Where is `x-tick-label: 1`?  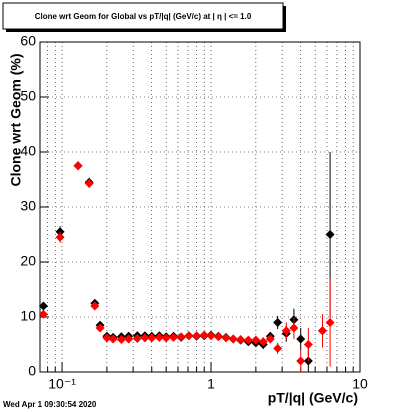
x-tick-label: 1 is located at coordinates (211, 384).